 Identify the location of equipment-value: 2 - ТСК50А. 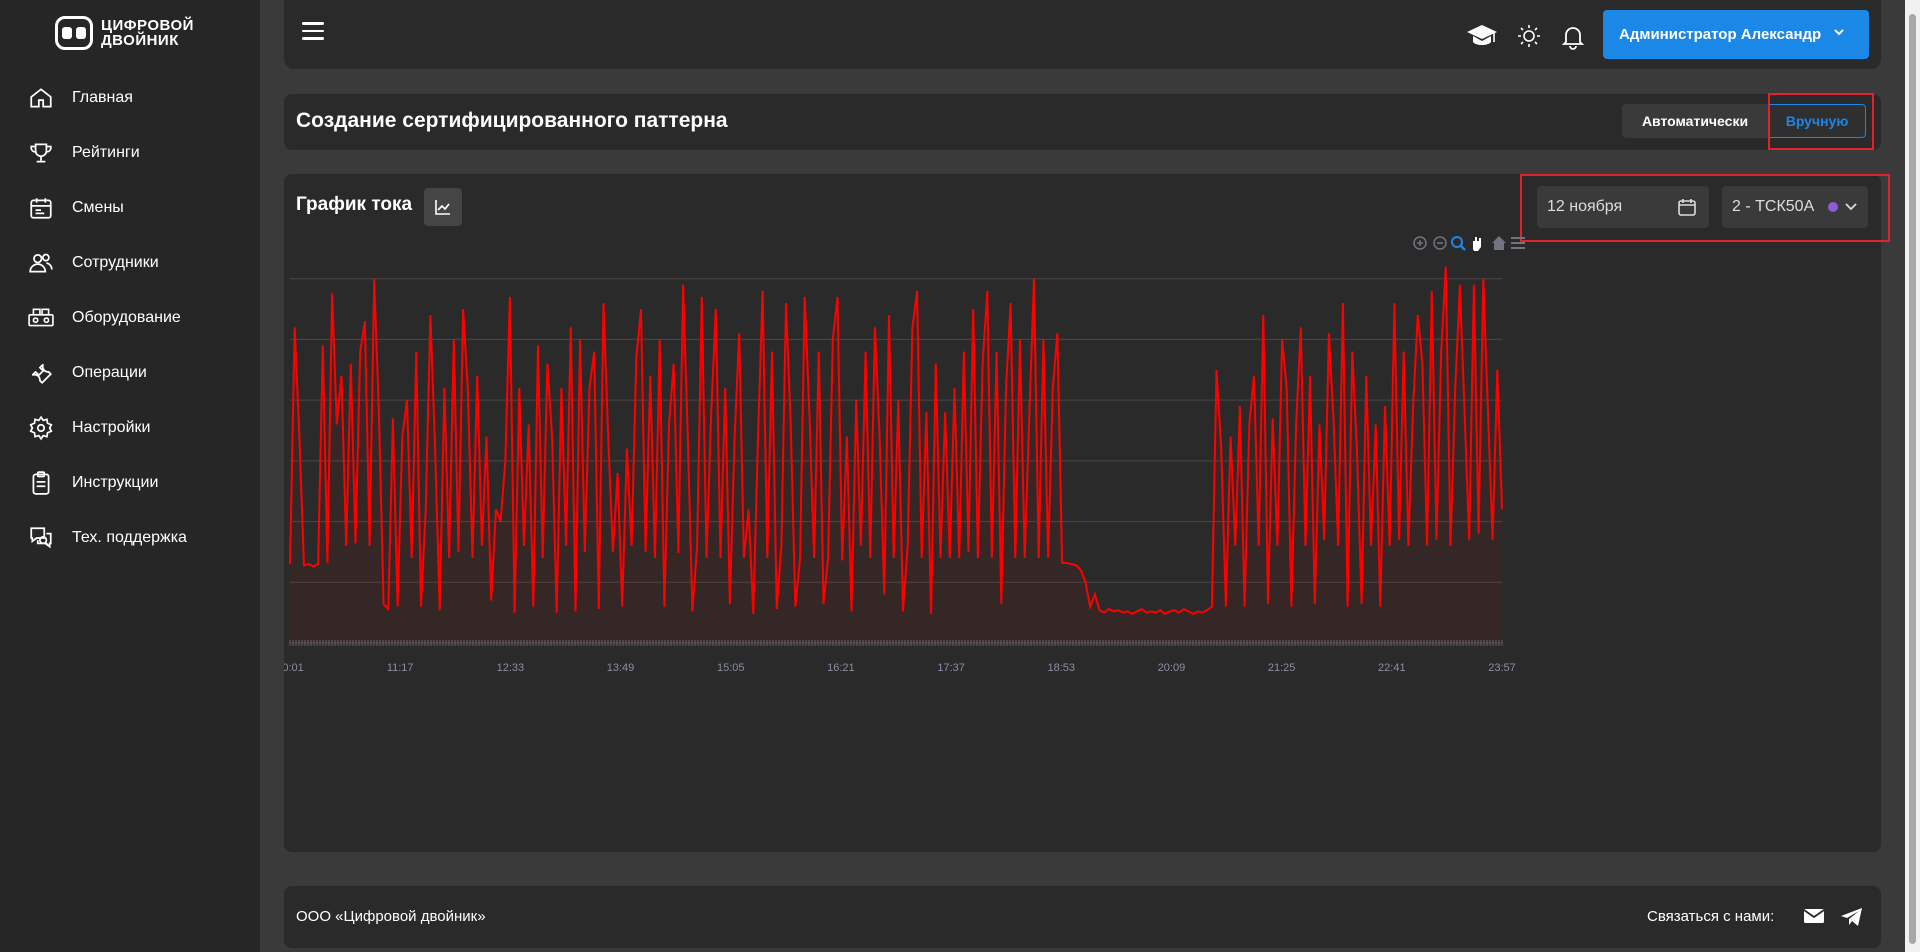
(1773, 206).